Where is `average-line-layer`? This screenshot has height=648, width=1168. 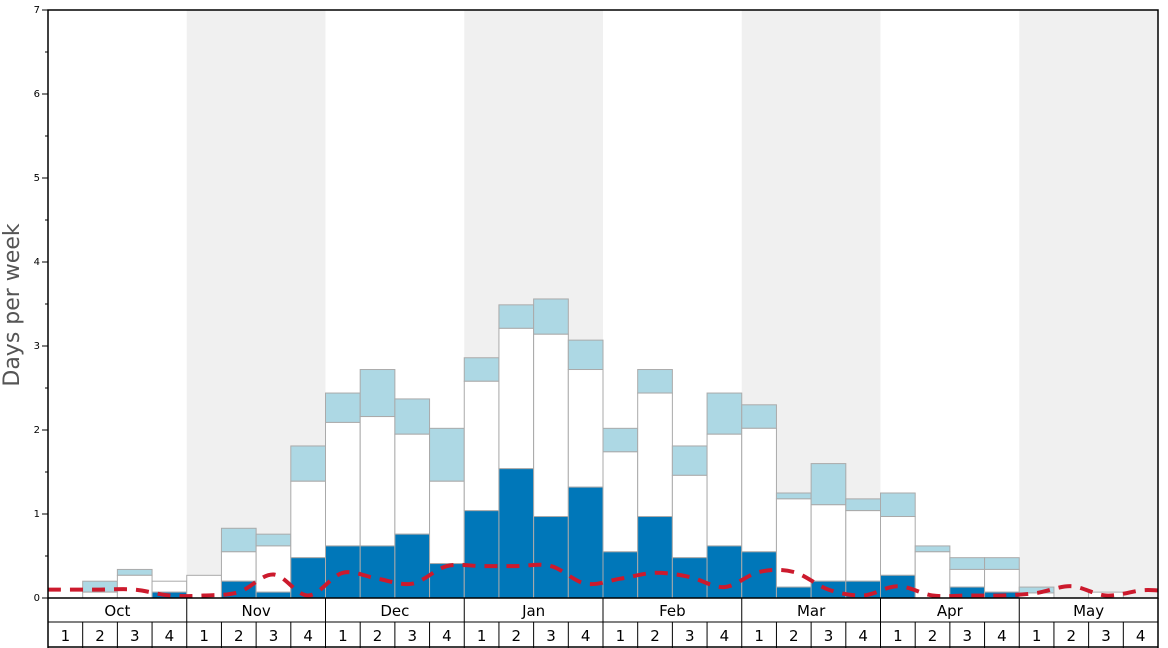
average-line-layer is located at coordinates (603, 580).